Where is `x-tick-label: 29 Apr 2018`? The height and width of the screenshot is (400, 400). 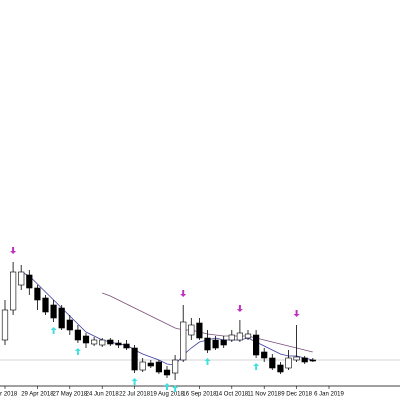 x-tick-label: 29 Apr 2018 is located at coordinates (37, 395).